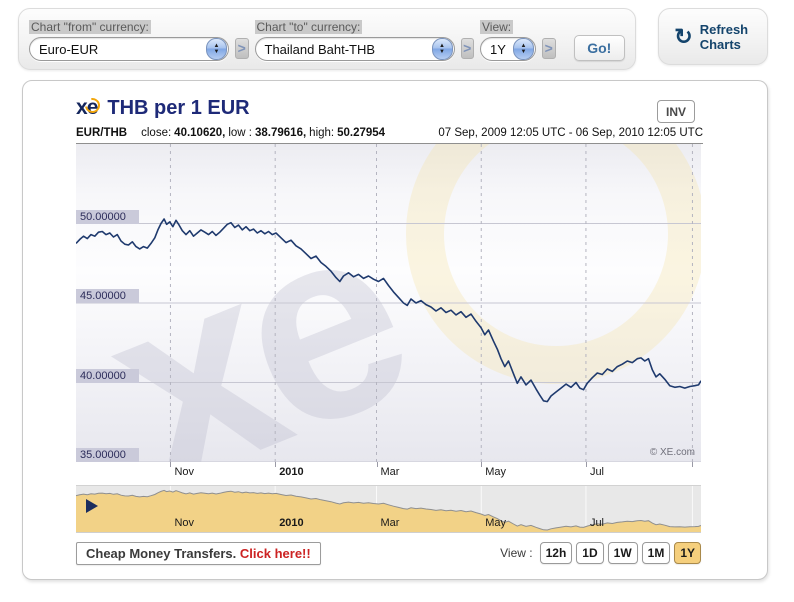 This screenshot has height=602, width=794. Describe the element at coordinates (498, 49) in the screenshot. I see `view-value: 1Y` at that location.